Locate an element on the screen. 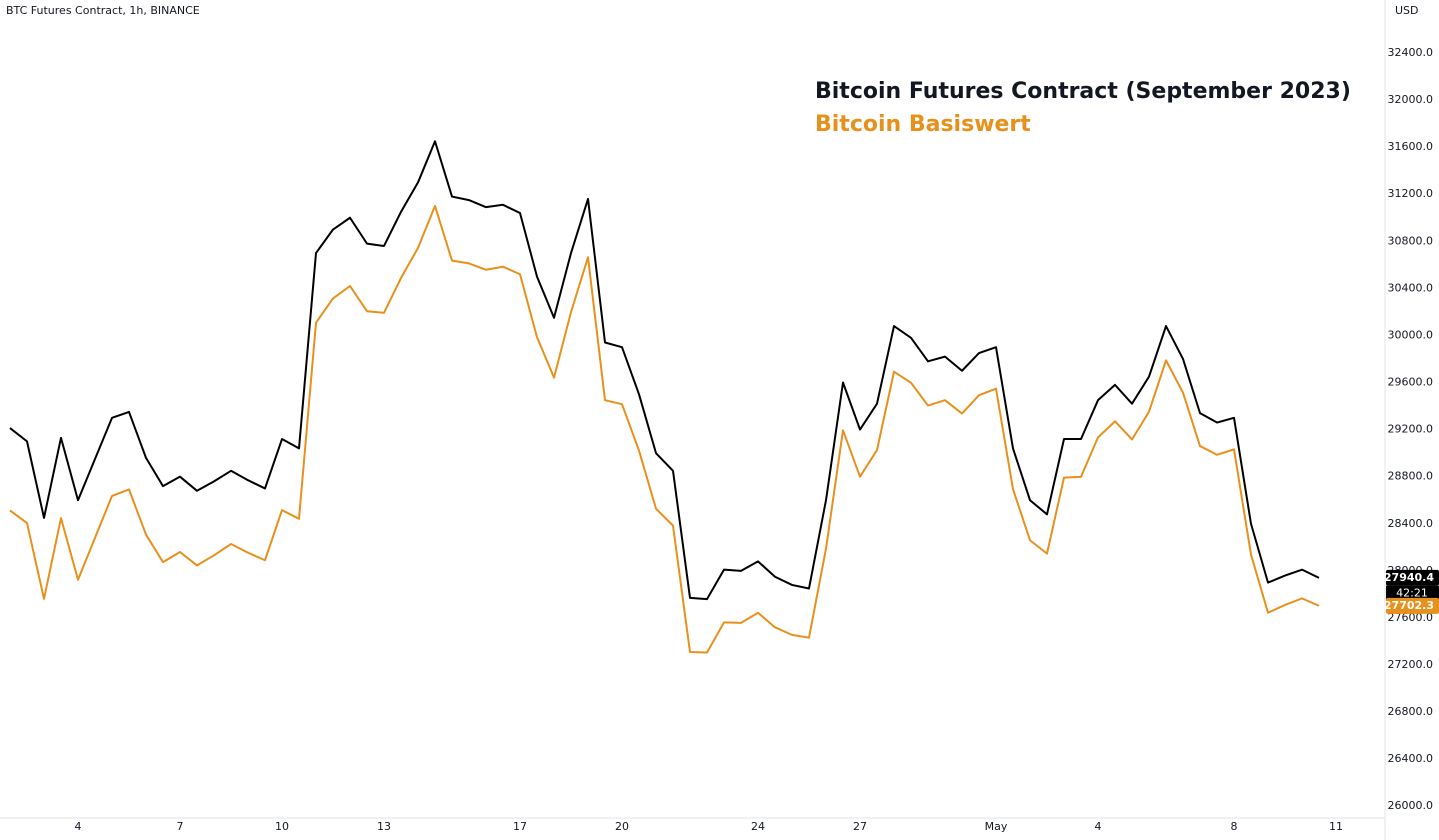  x-tick-label: 7 is located at coordinates (180, 826).